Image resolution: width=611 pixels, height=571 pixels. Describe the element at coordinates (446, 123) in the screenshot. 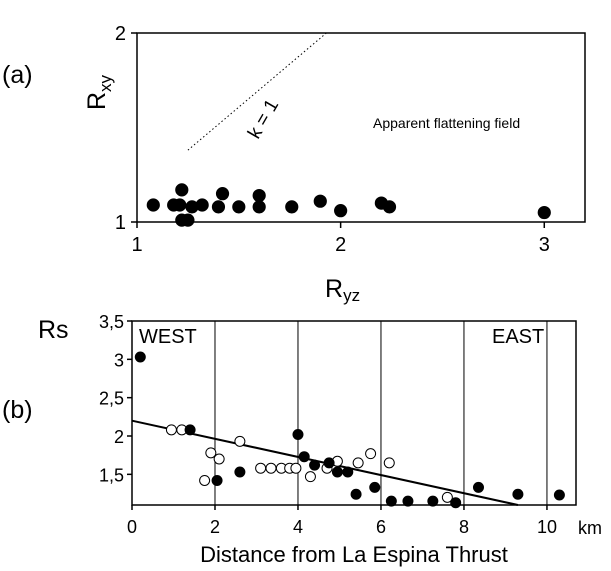

I see `panel-a-annotation: Apparent flattening field` at that location.